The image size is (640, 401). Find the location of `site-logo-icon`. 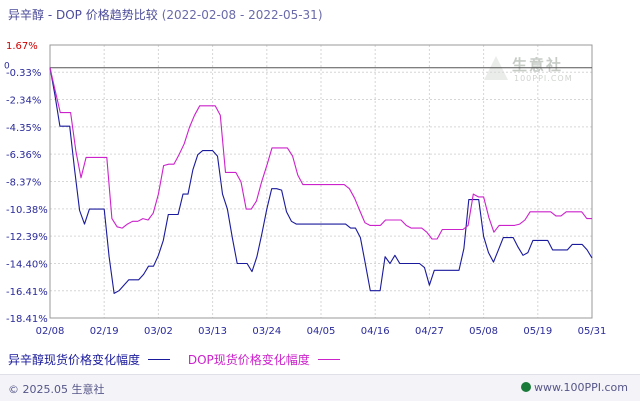

site-logo-icon is located at coordinates (526, 387).